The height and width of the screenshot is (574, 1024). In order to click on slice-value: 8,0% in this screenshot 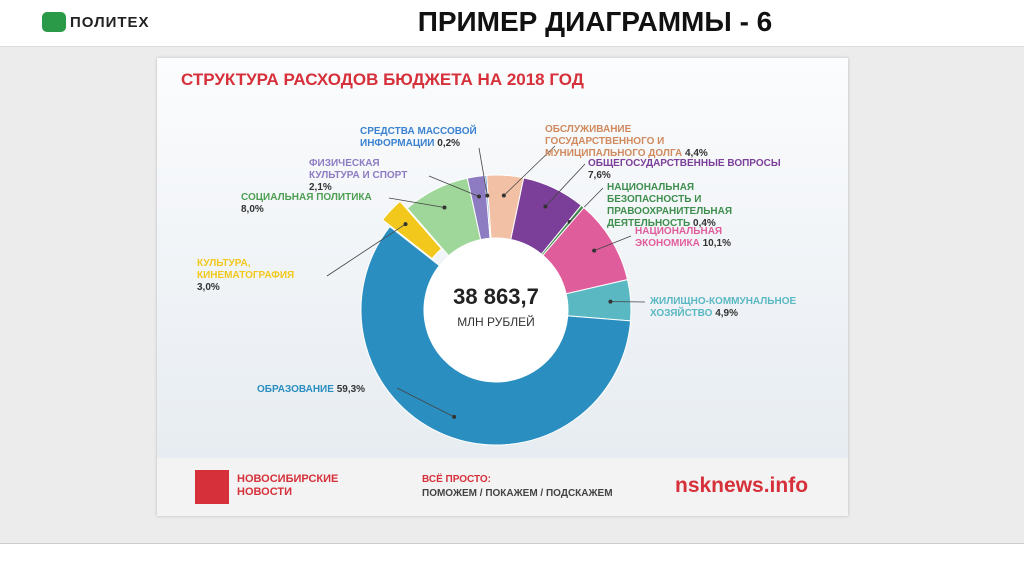, I will do `click(252, 209)`.